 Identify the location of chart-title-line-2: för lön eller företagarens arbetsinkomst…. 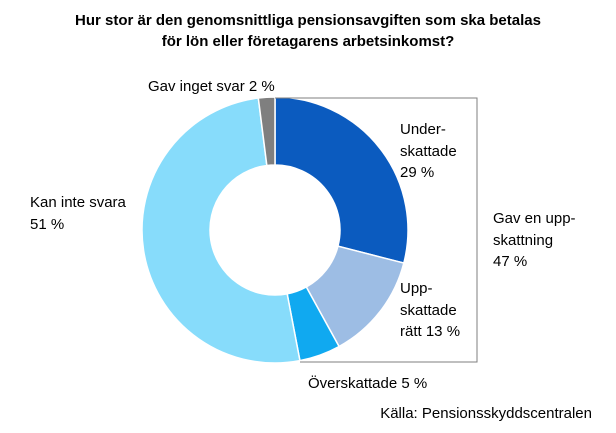
(308, 41).